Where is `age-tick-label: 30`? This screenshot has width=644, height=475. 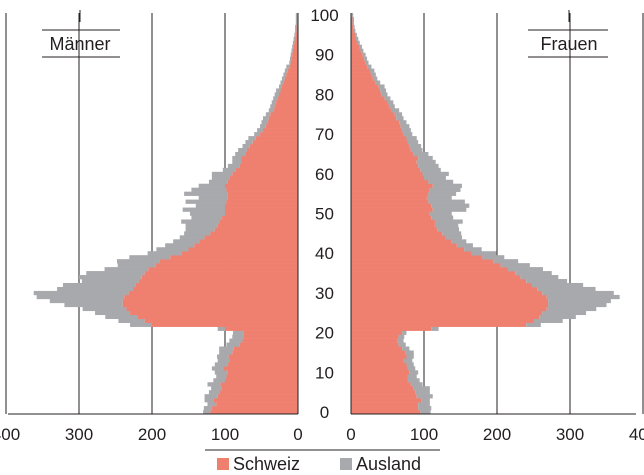 age-tick-label: 30 is located at coordinates (324, 293).